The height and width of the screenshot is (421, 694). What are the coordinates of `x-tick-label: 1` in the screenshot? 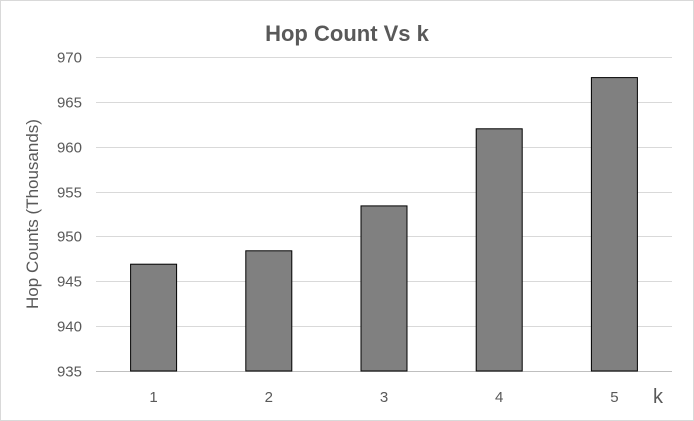 It's located at (153, 397).